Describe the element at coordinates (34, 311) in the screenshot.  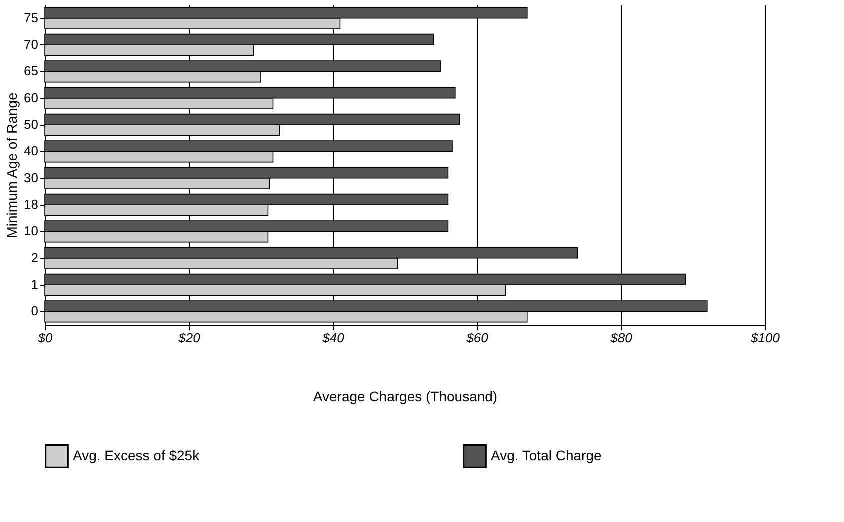
I see `y-tick-label: 0` at that location.